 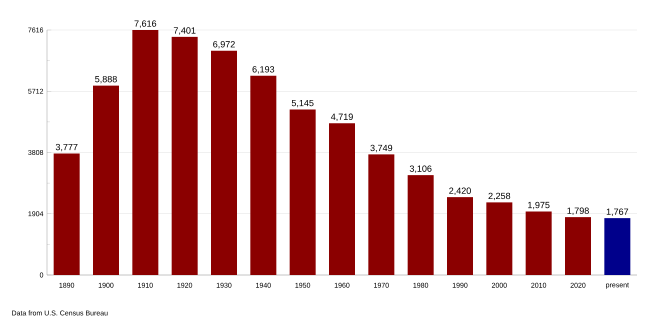 I want to click on data-label: 7,616, so click(x=145, y=24).